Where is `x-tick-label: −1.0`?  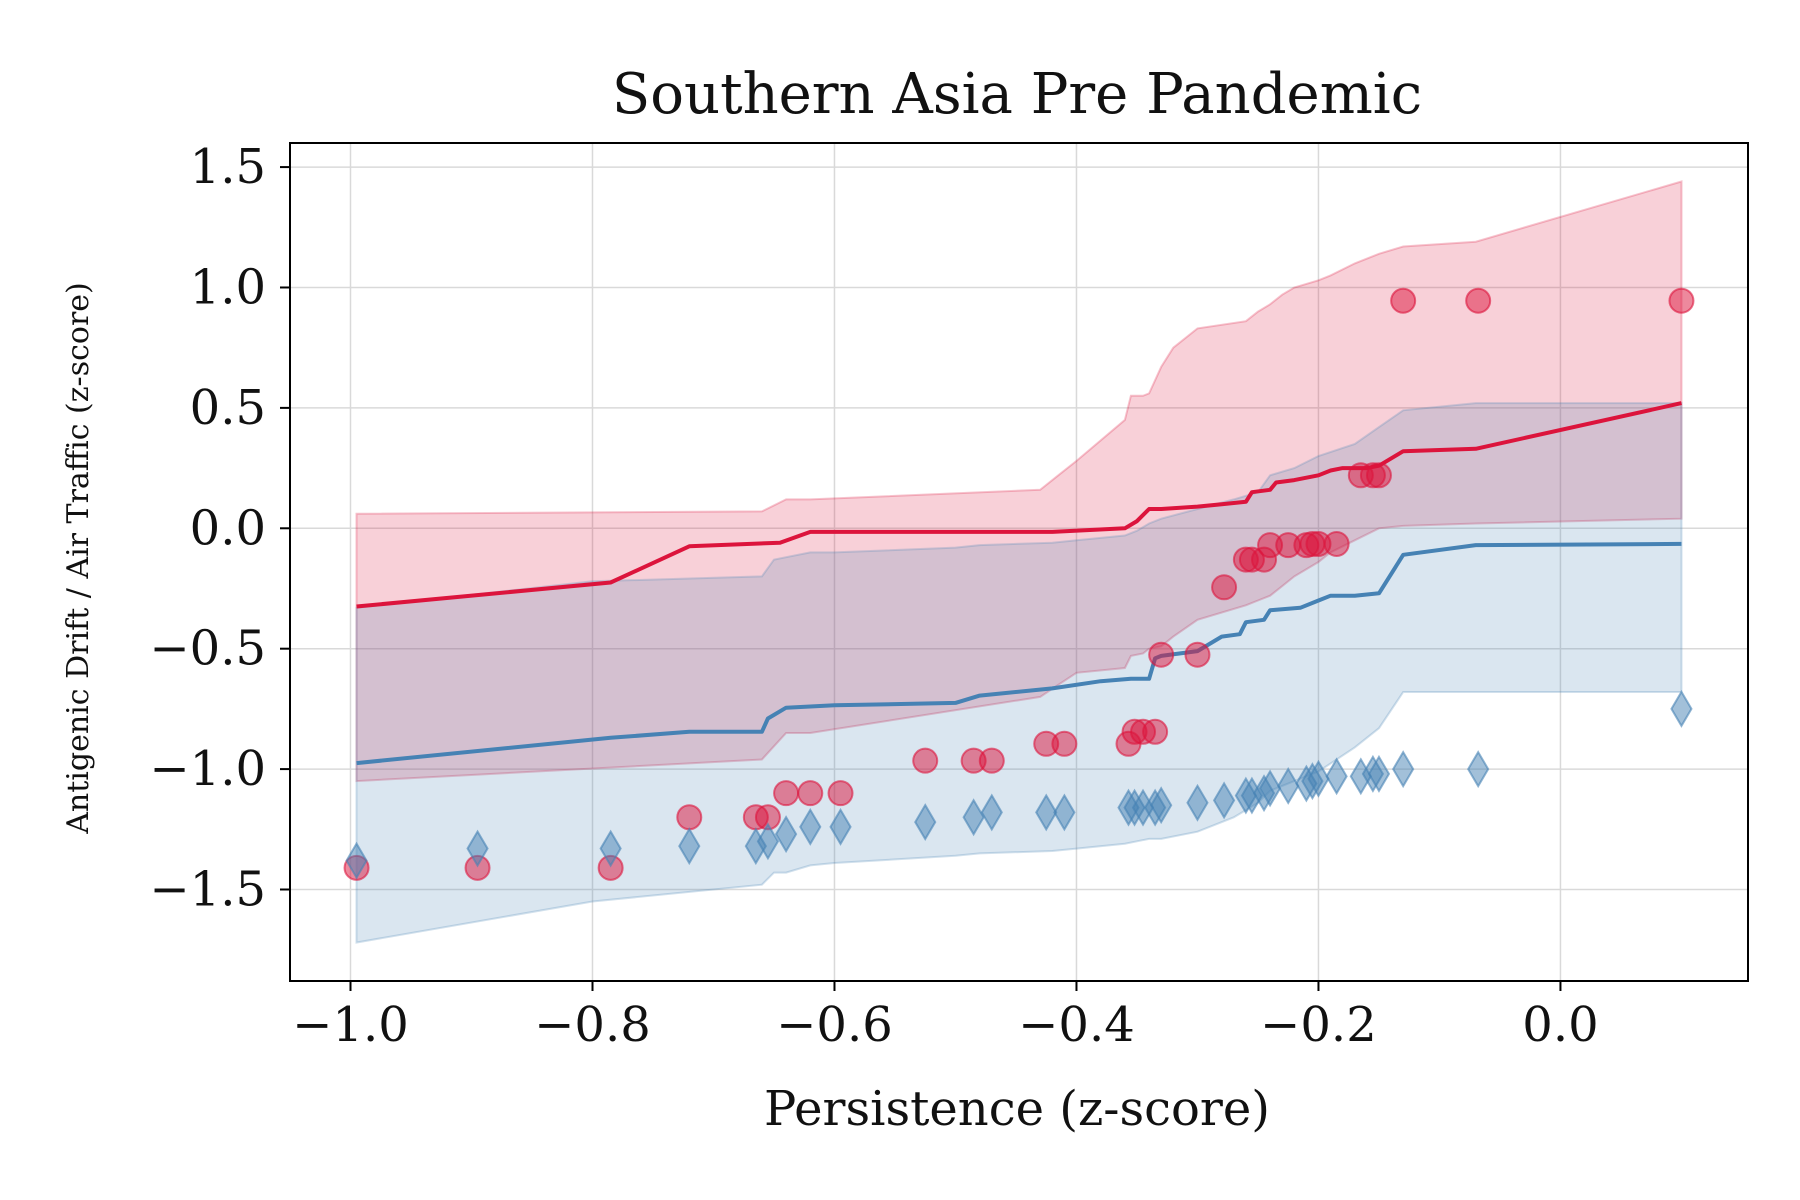
x-tick-label: −1.0 is located at coordinates (350, 1025).